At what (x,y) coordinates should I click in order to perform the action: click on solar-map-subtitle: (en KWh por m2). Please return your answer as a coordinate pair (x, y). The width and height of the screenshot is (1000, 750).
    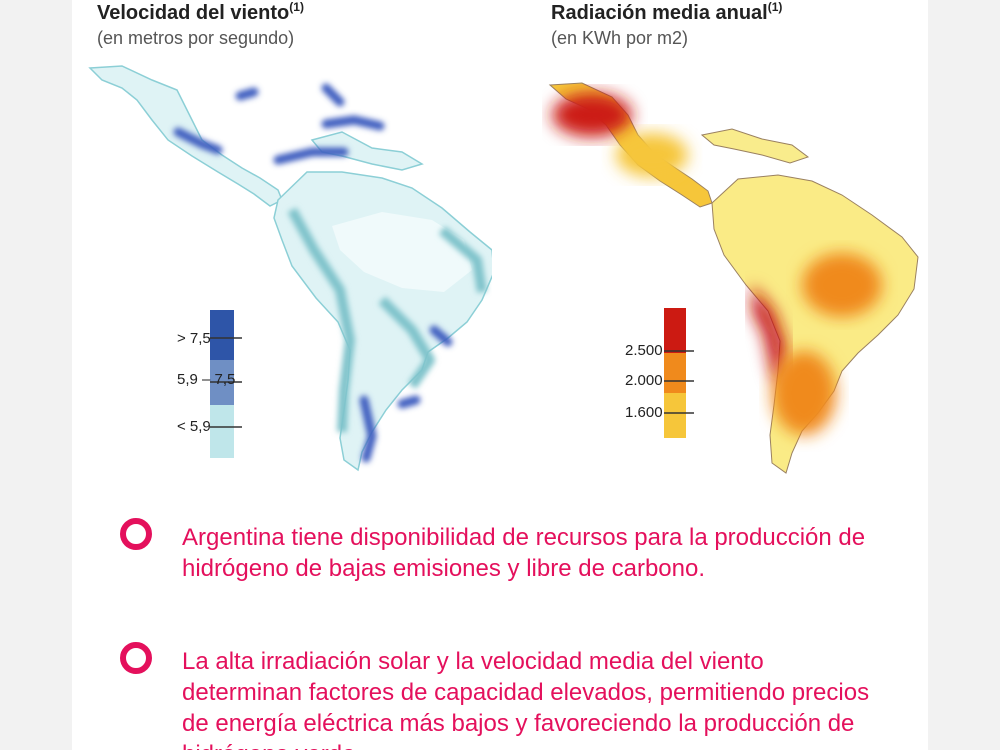
    Looking at the image, I should click on (620, 38).